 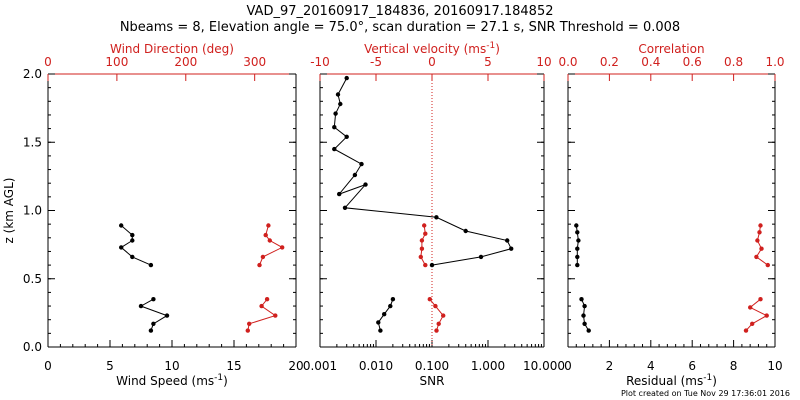 I want to click on x-top-axis-label: Vertical velocity (ms-1), so click(x=432, y=48).